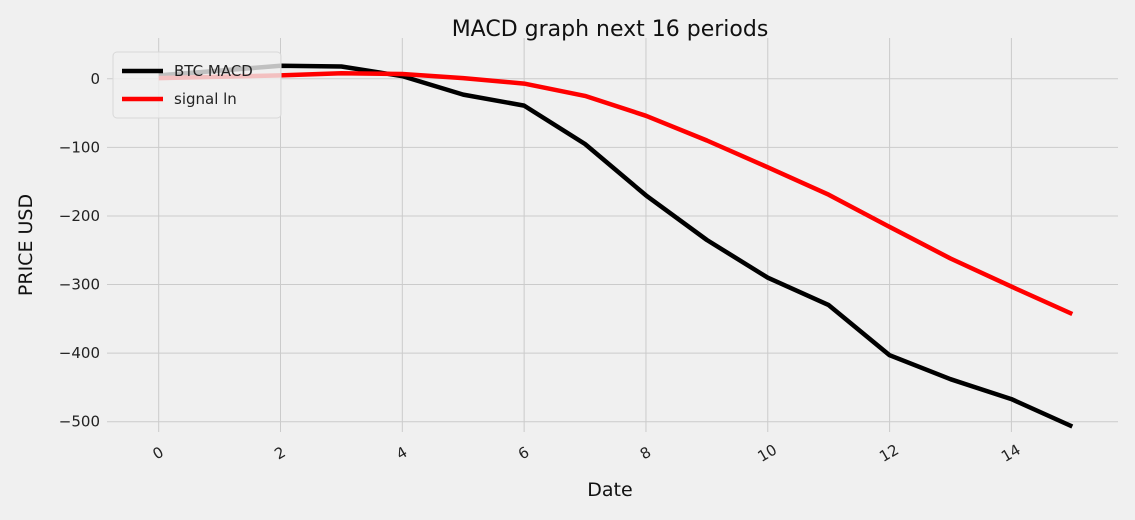  I want to click on legend-label-btc-macd: BTC MACD, so click(213, 71).